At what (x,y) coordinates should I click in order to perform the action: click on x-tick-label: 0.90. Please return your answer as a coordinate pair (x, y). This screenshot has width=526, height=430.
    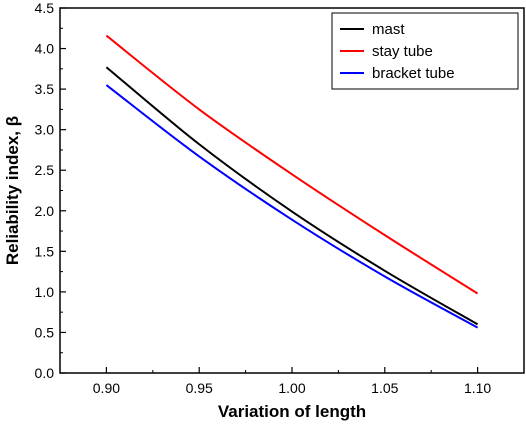
    Looking at the image, I should click on (106, 388).